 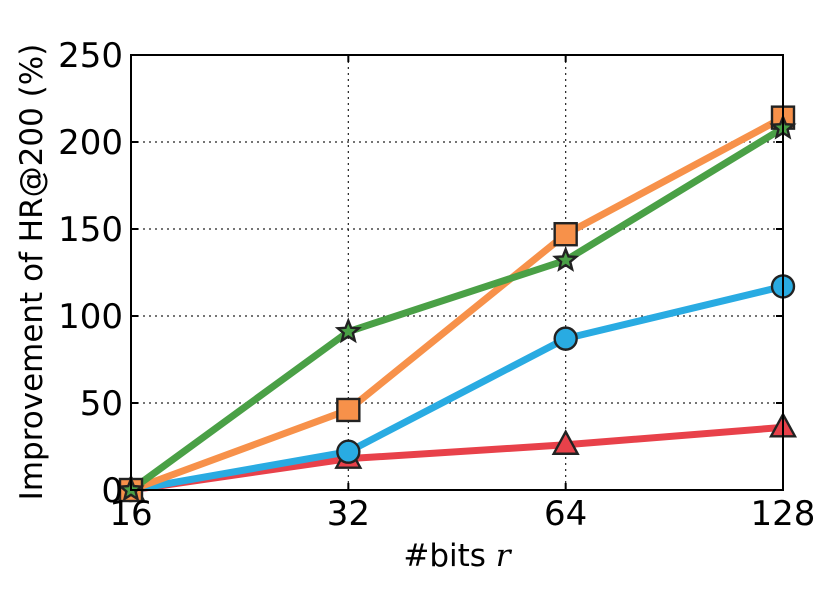 What do you see at coordinates (130, 514) in the screenshot?
I see `x-tick-label: 16` at bounding box center [130, 514].